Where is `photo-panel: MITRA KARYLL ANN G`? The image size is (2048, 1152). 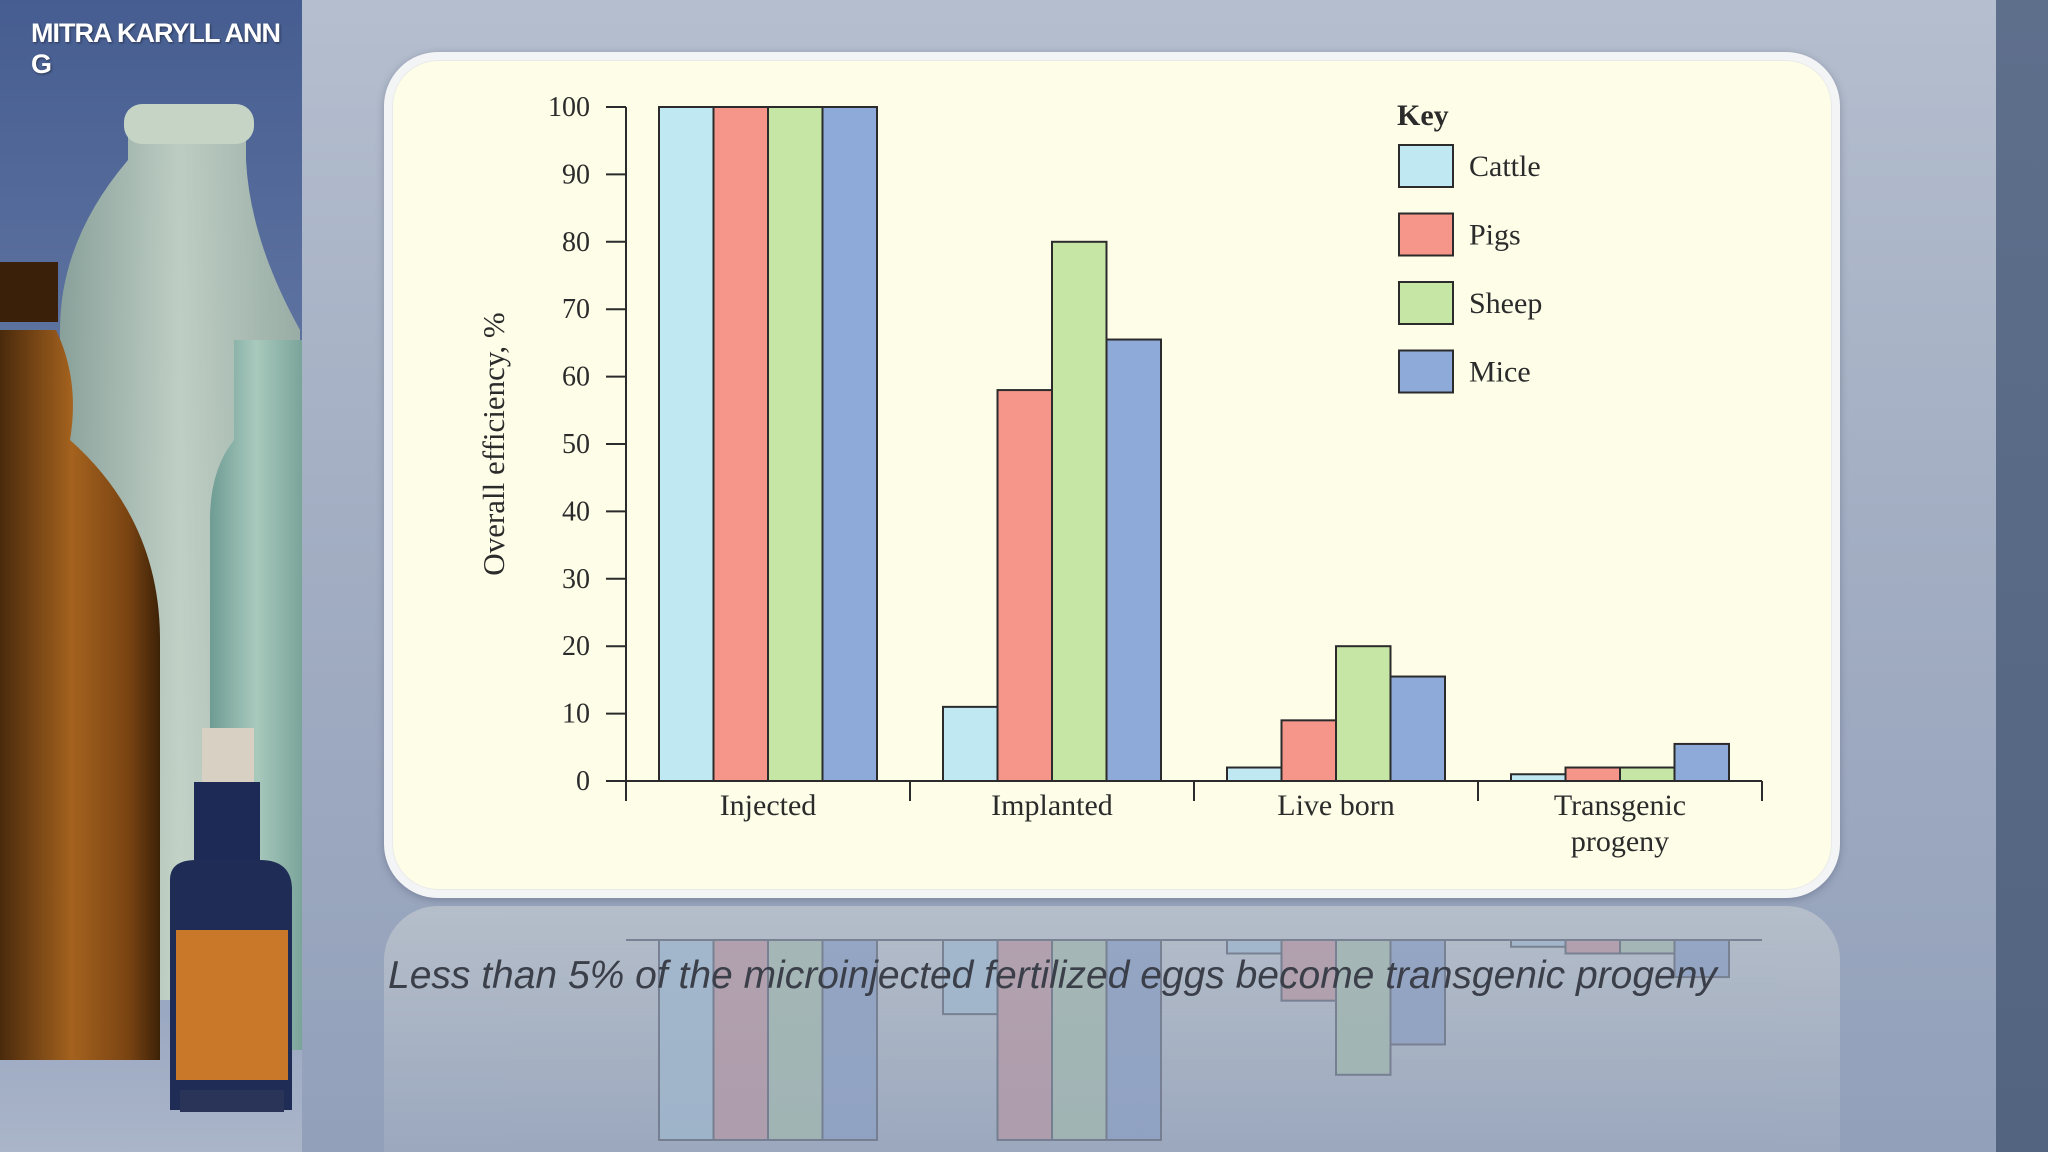
photo-panel: MITRA KARYLL ANN G is located at coordinates (151, 576).